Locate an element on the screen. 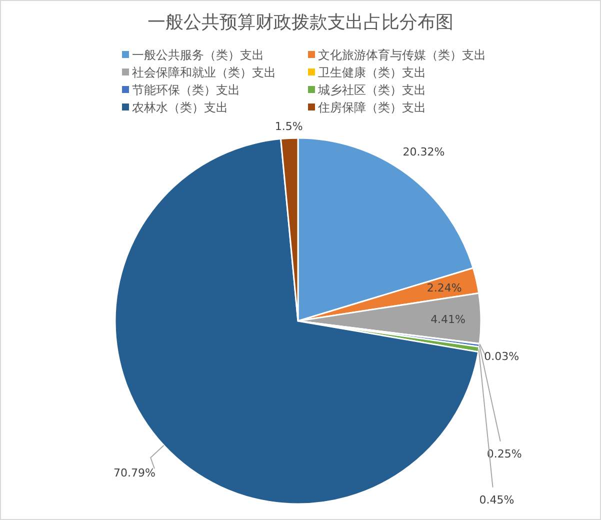  legend-label: 节能环保（类）支出 is located at coordinates (186, 90).